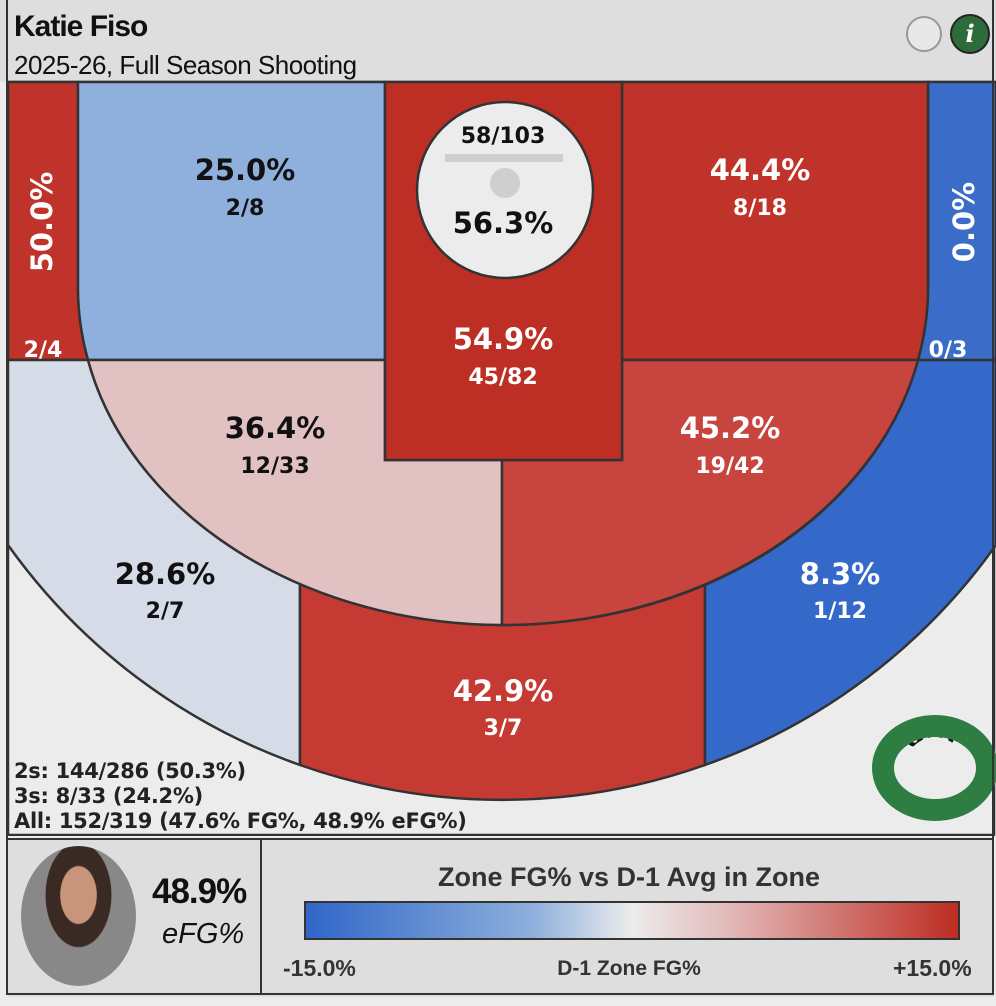  Describe the element at coordinates (932, 968) in the screenshot. I see `legend-max-label: +15.0%` at that location.